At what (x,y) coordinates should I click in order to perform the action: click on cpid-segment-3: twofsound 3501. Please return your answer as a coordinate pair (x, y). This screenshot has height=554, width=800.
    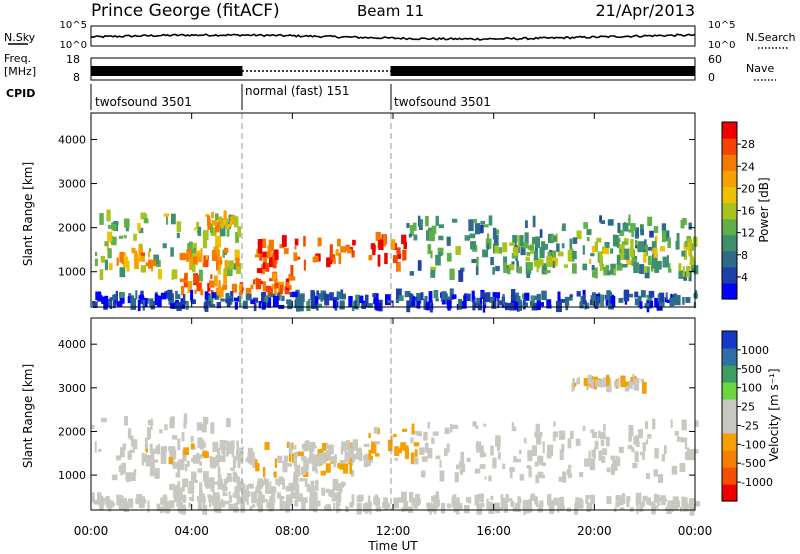
    Looking at the image, I should click on (442, 102).